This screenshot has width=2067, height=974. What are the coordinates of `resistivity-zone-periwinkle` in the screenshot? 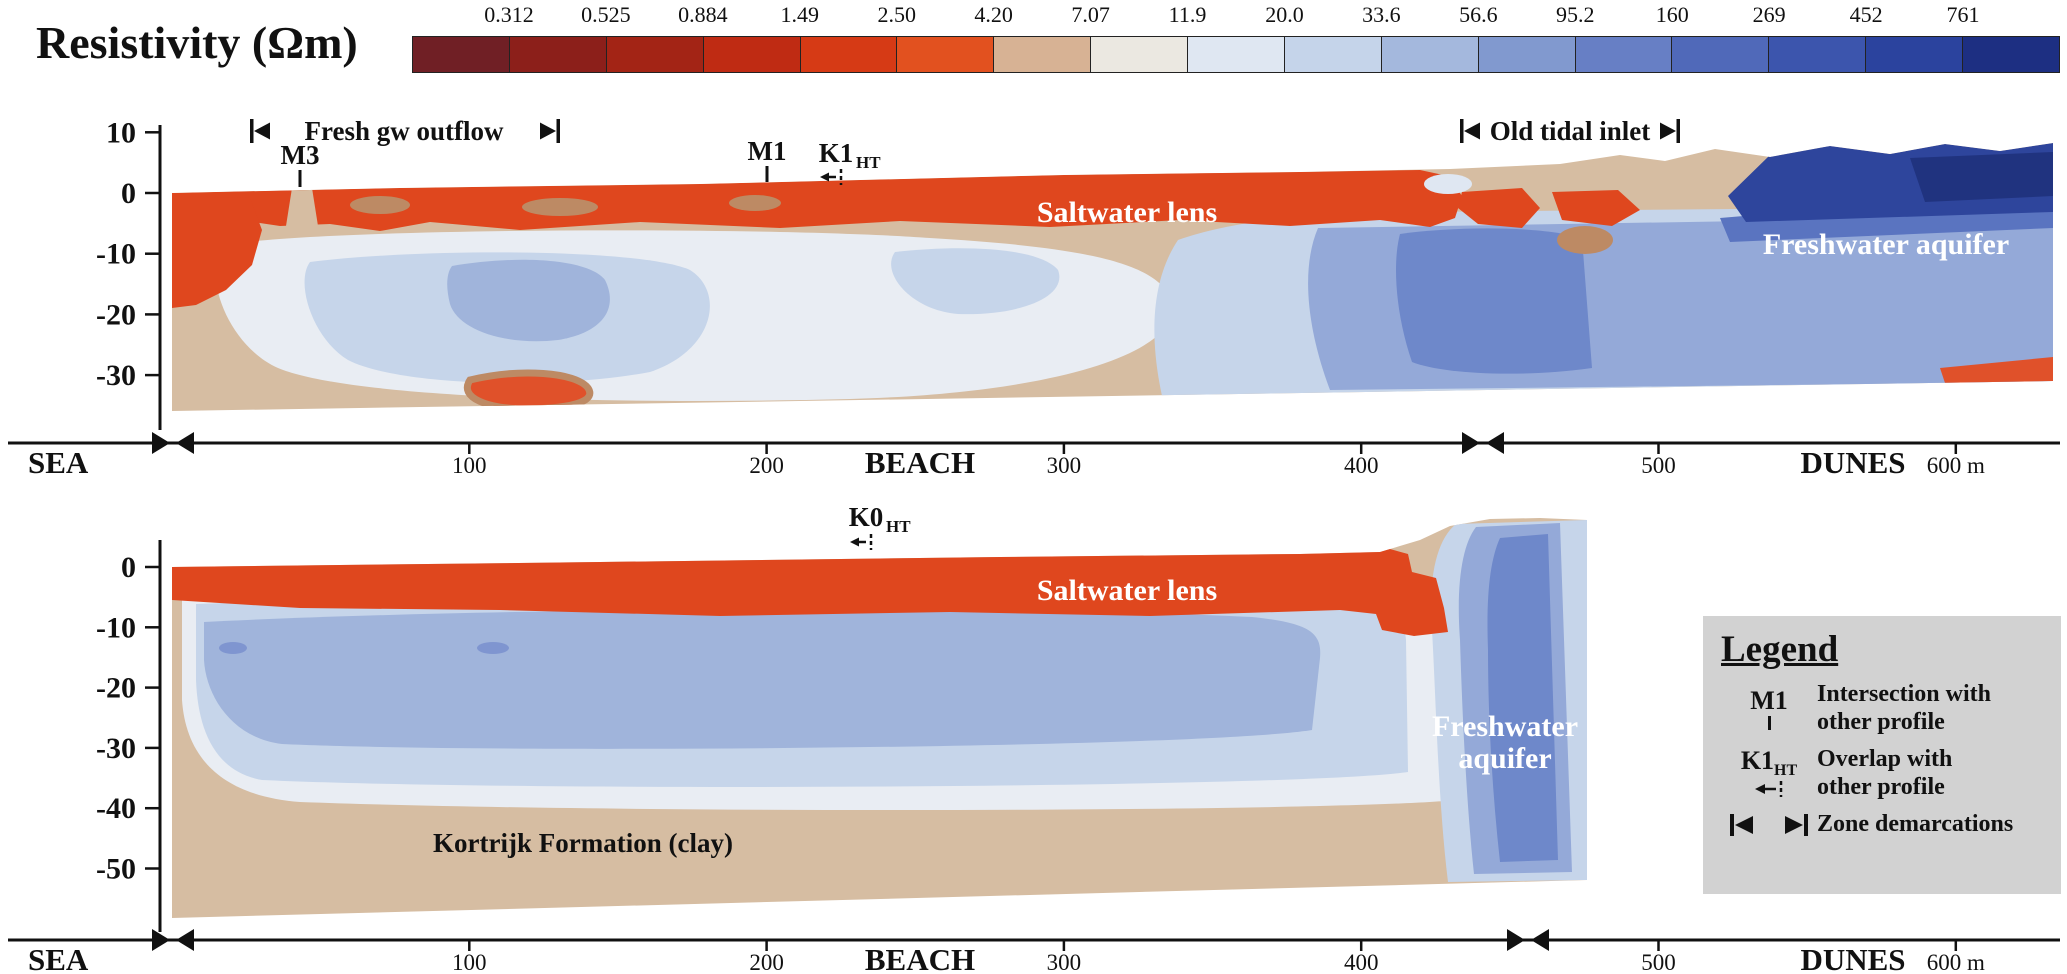 It's located at (528, 300).